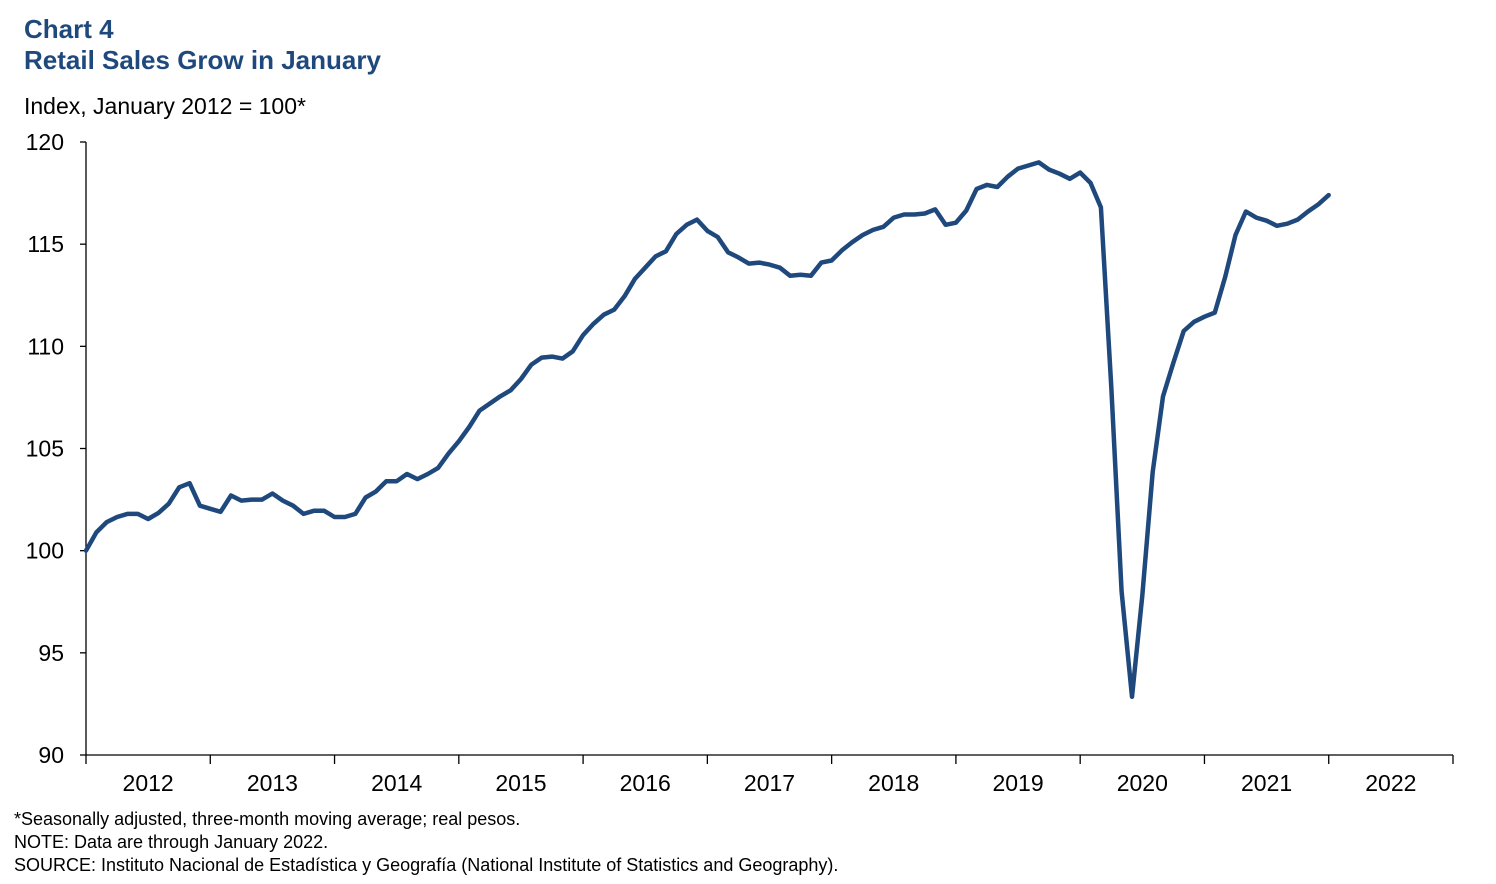  Describe the element at coordinates (272, 783) in the screenshot. I see `x-tick-label: 2013` at that location.